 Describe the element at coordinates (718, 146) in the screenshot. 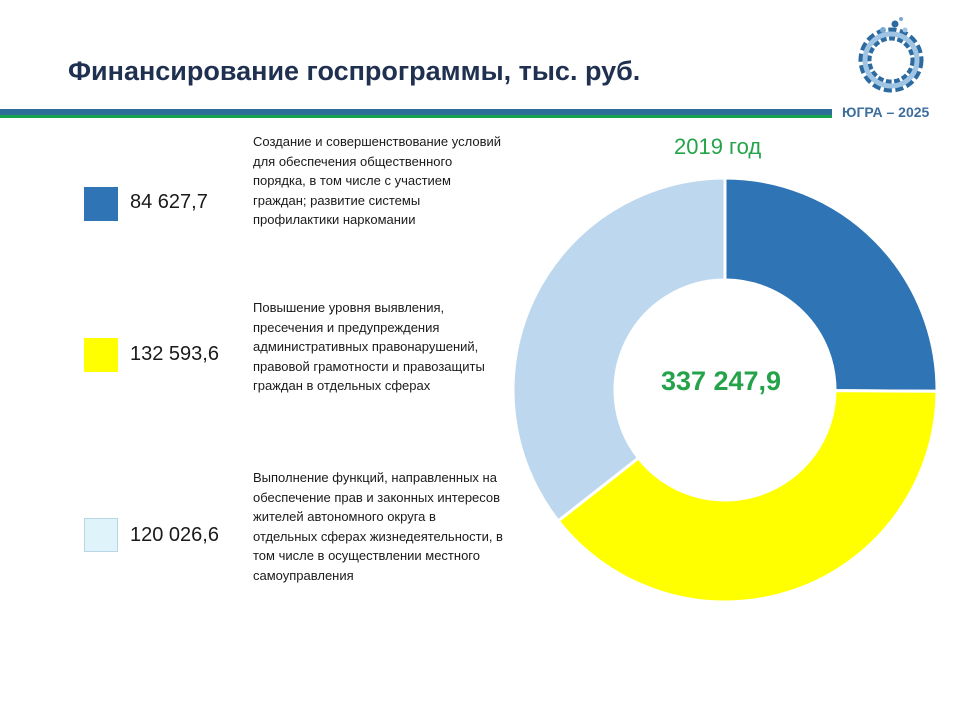

I see `chart-title: 2019 год` at that location.